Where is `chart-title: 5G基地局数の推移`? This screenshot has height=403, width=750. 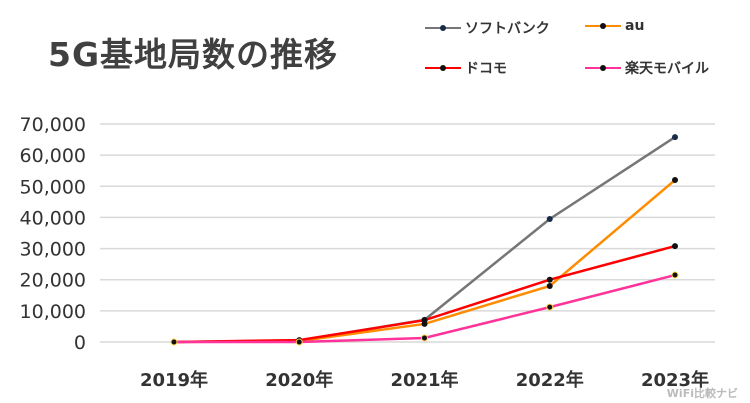 chart-title: 5G基地局数の推移 is located at coordinates (193, 54).